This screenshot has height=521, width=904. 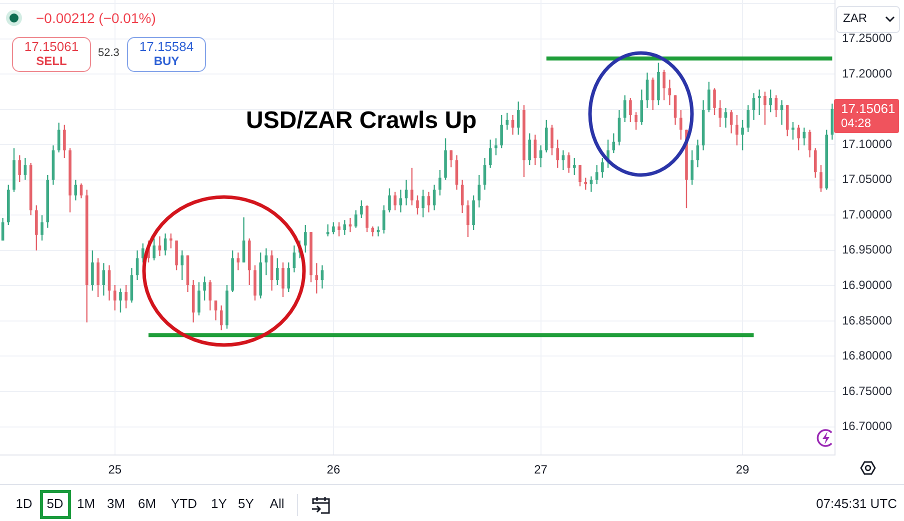 What do you see at coordinates (868, 19) in the screenshot?
I see `dropdown` at bounding box center [868, 19].